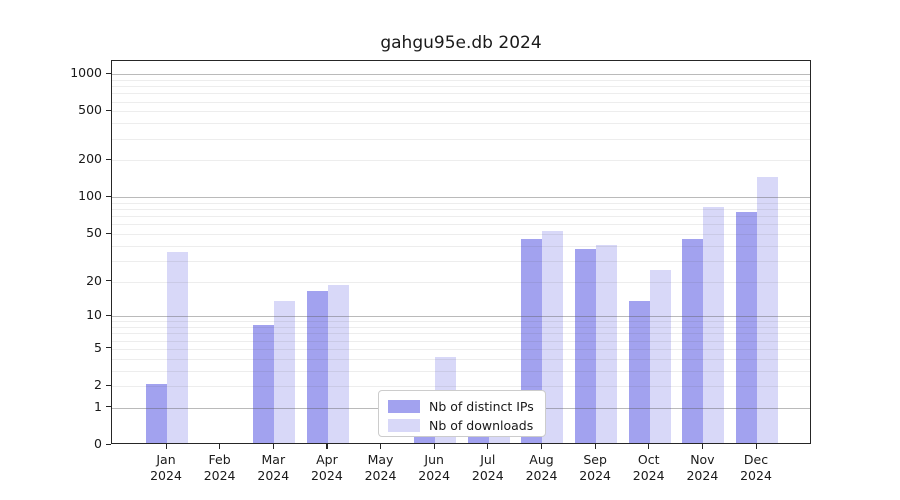 Image resolution: width=900 pixels, height=500 pixels. I want to click on chart-title: gahgu95e.db 2024, so click(461, 43).